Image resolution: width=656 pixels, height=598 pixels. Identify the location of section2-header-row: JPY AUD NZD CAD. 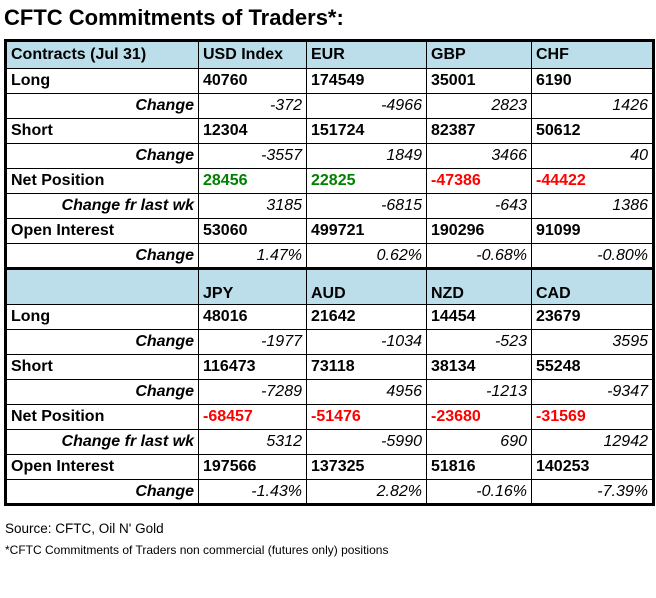
(329, 286).